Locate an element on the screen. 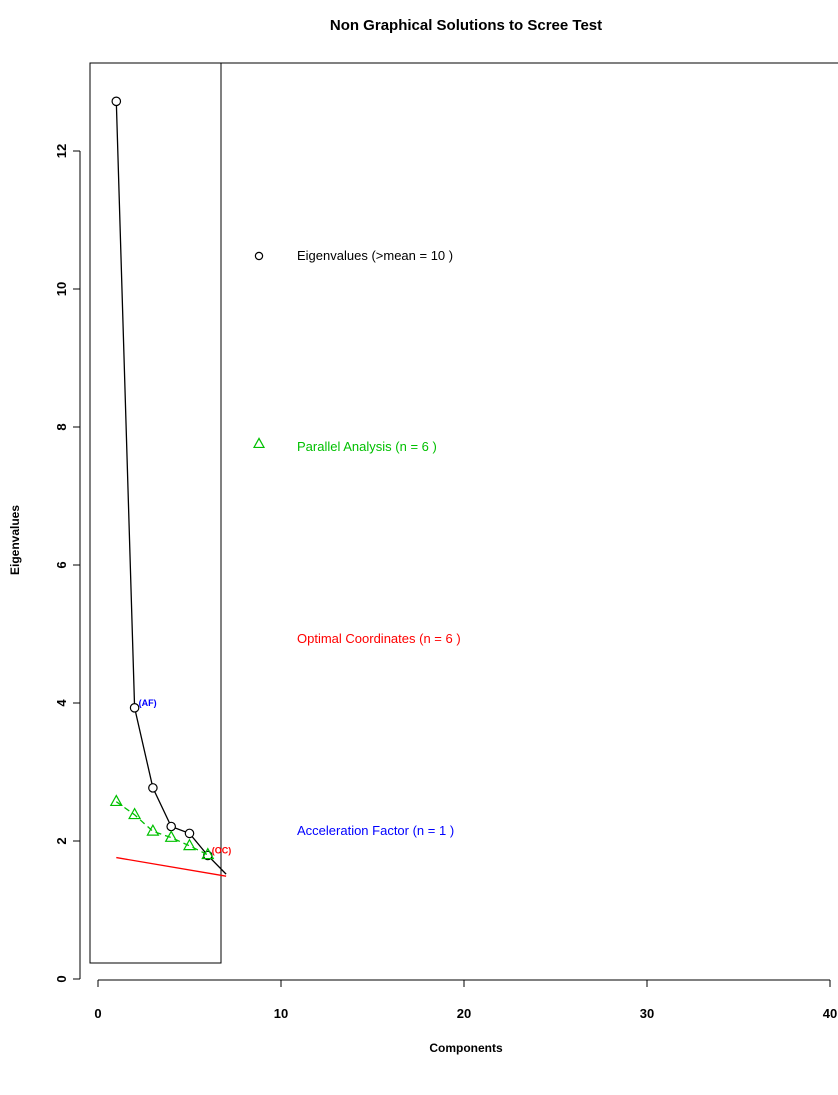 The width and height of the screenshot is (838, 1095). y-axis: 0 2 4 6 8 10 12 is located at coordinates (67, 563).